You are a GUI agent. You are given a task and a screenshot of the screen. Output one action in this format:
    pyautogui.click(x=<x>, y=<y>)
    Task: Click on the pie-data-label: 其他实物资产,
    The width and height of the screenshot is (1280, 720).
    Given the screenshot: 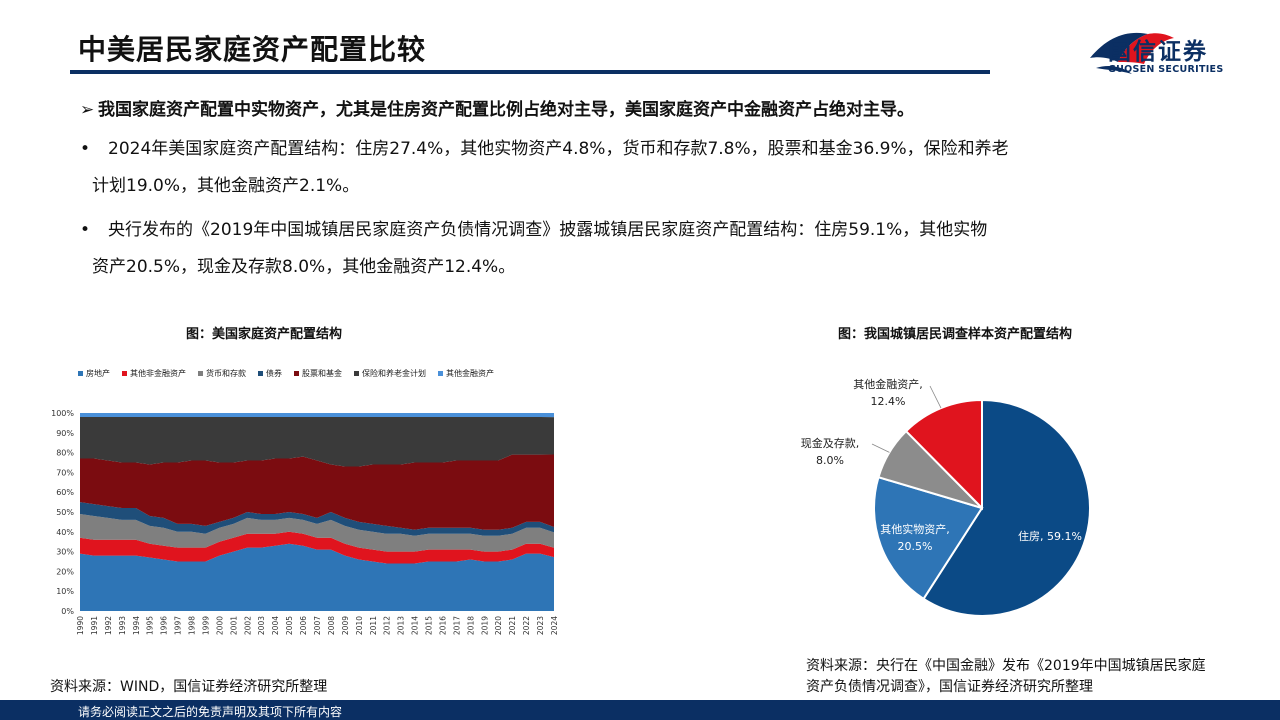 What is the action you would take?
    pyautogui.click(x=915, y=529)
    